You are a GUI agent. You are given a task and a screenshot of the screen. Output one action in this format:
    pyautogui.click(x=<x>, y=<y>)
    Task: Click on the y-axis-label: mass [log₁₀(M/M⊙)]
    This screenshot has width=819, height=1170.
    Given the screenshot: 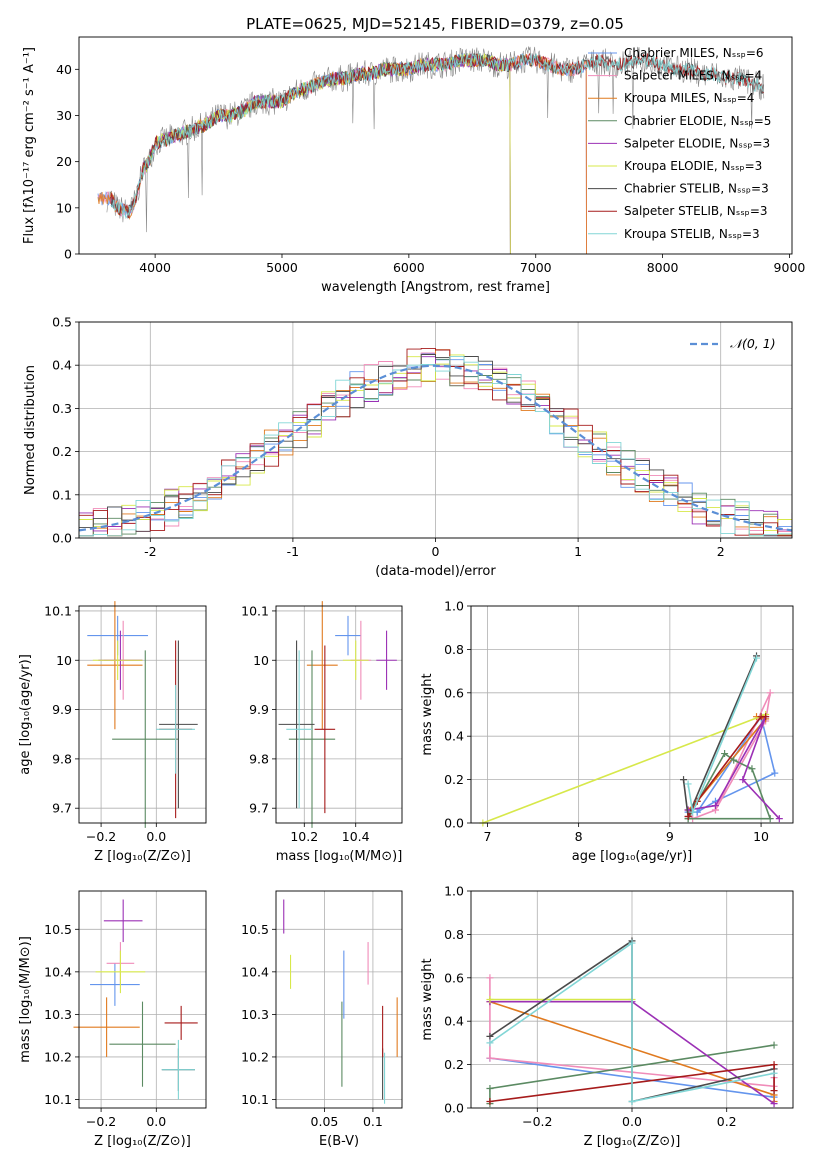 What is the action you would take?
    pyautogui.click(x=25, y=999)
    